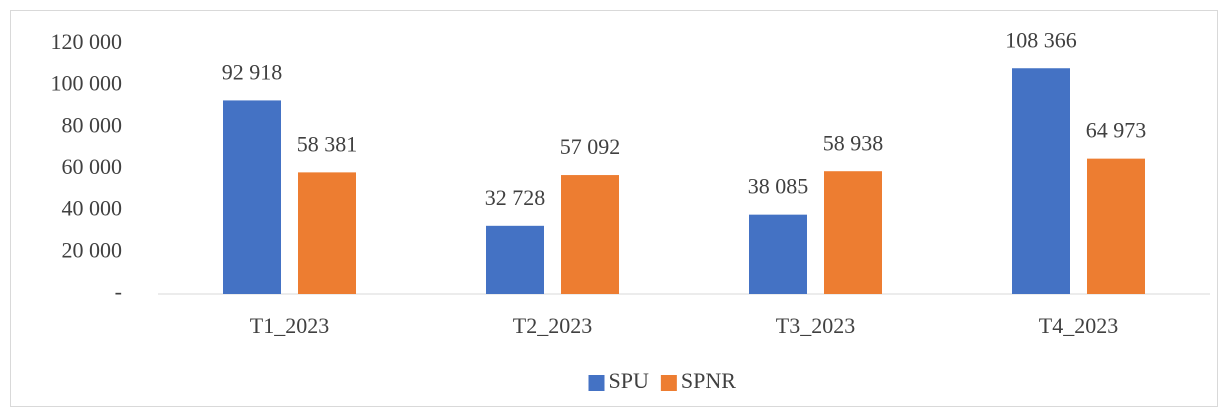 This screenshot has width=1228, height=417. What do you see at coordinates (92, 208) in the screenshot?
I see `y-tick-label: 40 000` at bounding box center [92, 208].